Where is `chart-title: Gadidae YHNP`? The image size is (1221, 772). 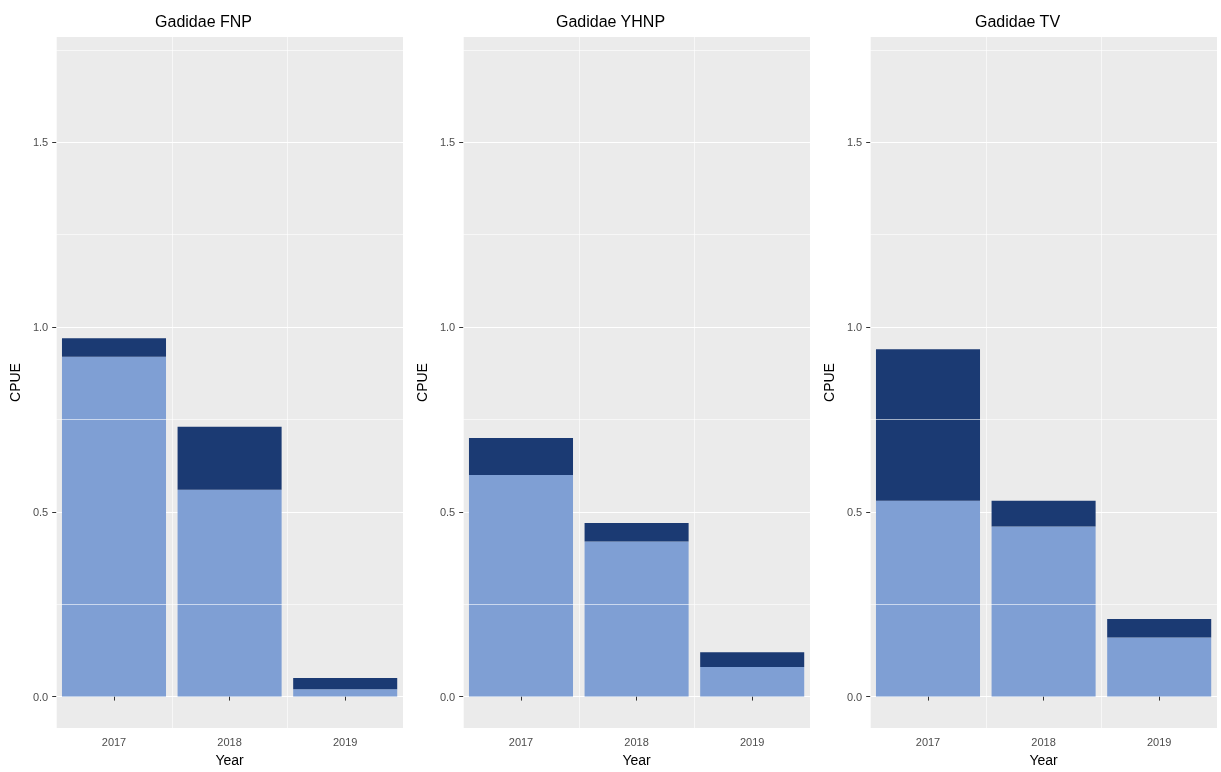
chart-title: Gadidae YHNP is located at coordinates (610, 21).